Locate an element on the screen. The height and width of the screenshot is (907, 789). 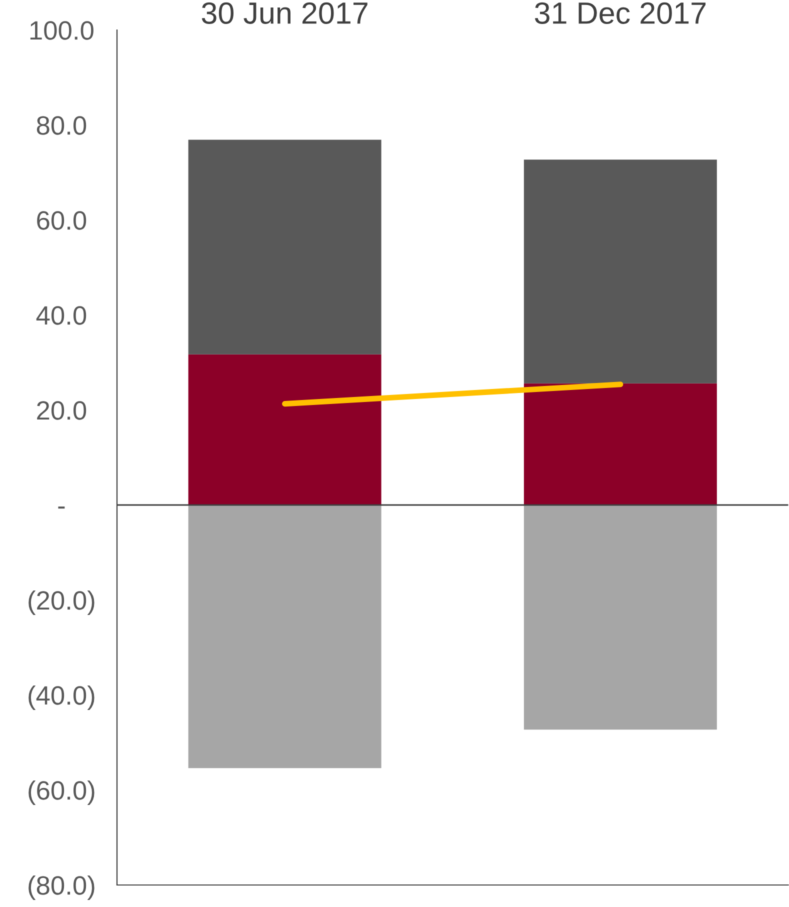
y-tick-label: (80.0) is located at coordinates (61, 887).